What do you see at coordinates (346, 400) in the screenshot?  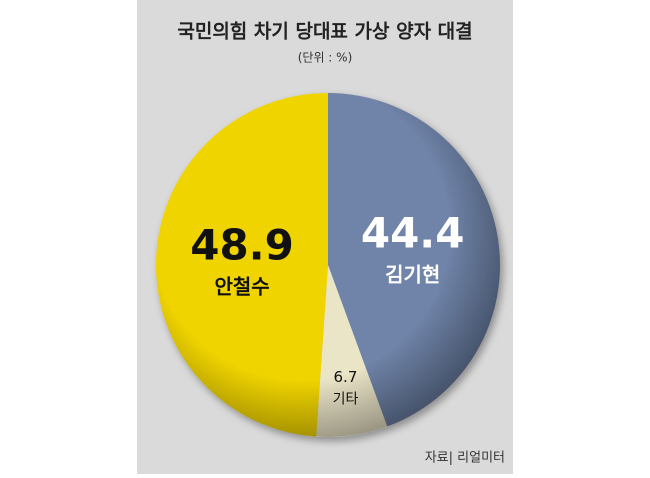 I see `category-label: 기타` at bounding box center [346, 400].